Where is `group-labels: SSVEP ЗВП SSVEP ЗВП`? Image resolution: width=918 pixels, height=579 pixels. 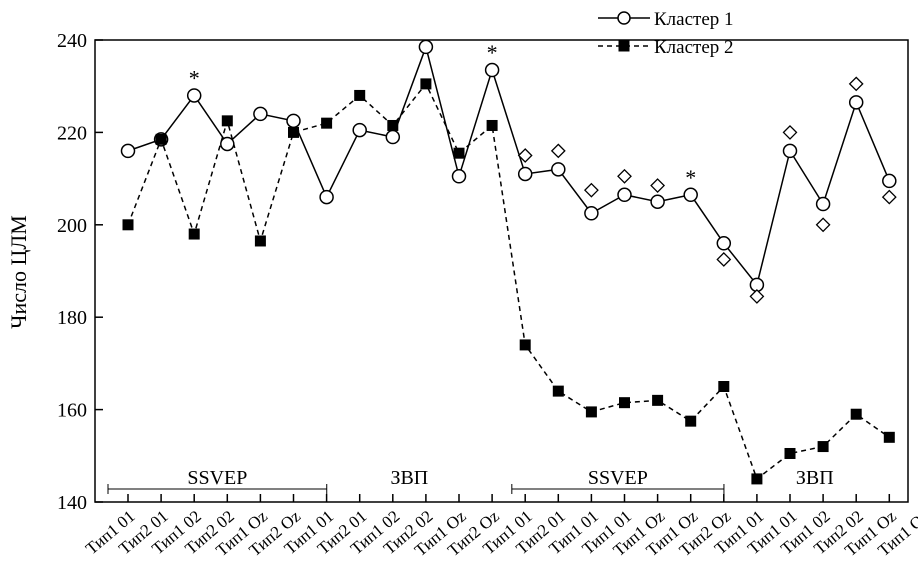
group-labels: SSVEP ЗВП SSVEP ЗВП is located at coordinates (470, 480).